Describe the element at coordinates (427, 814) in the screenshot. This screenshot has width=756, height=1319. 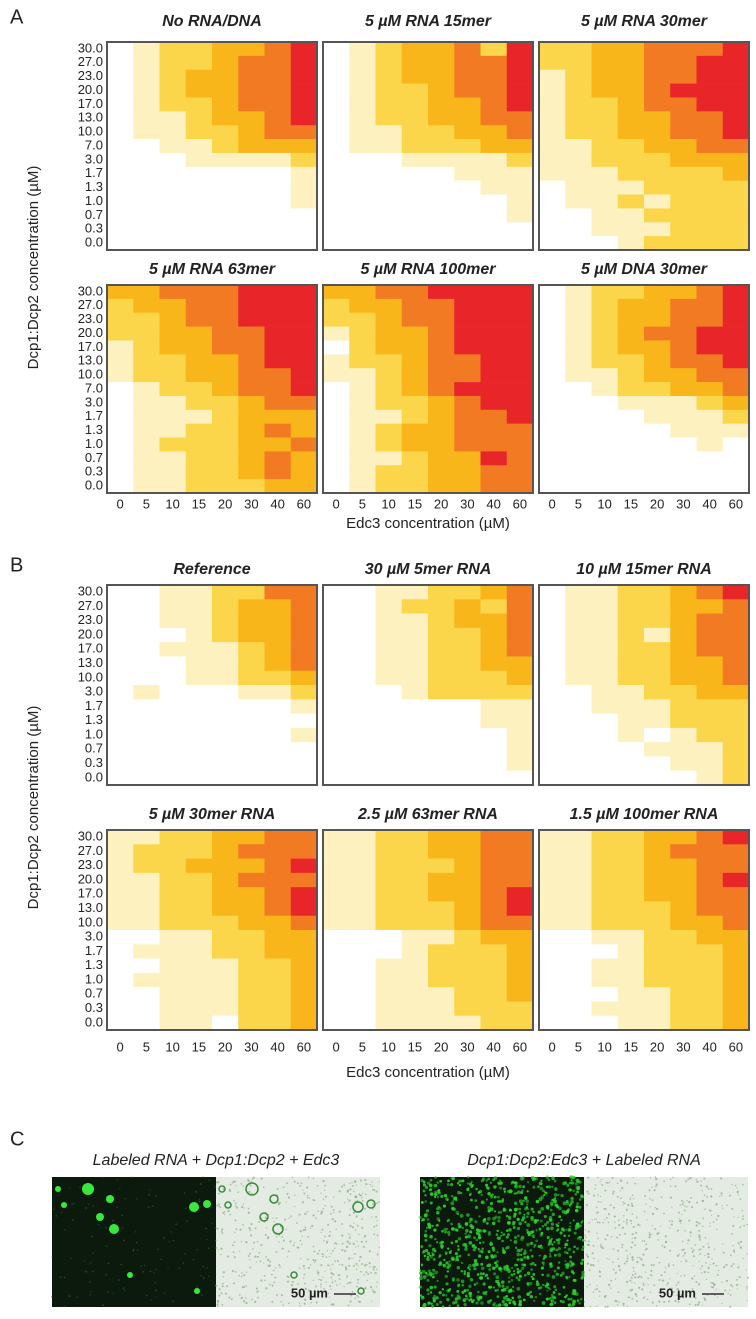
I see `heatmap-title: 2.5 µM 63mer RNA` at that location.